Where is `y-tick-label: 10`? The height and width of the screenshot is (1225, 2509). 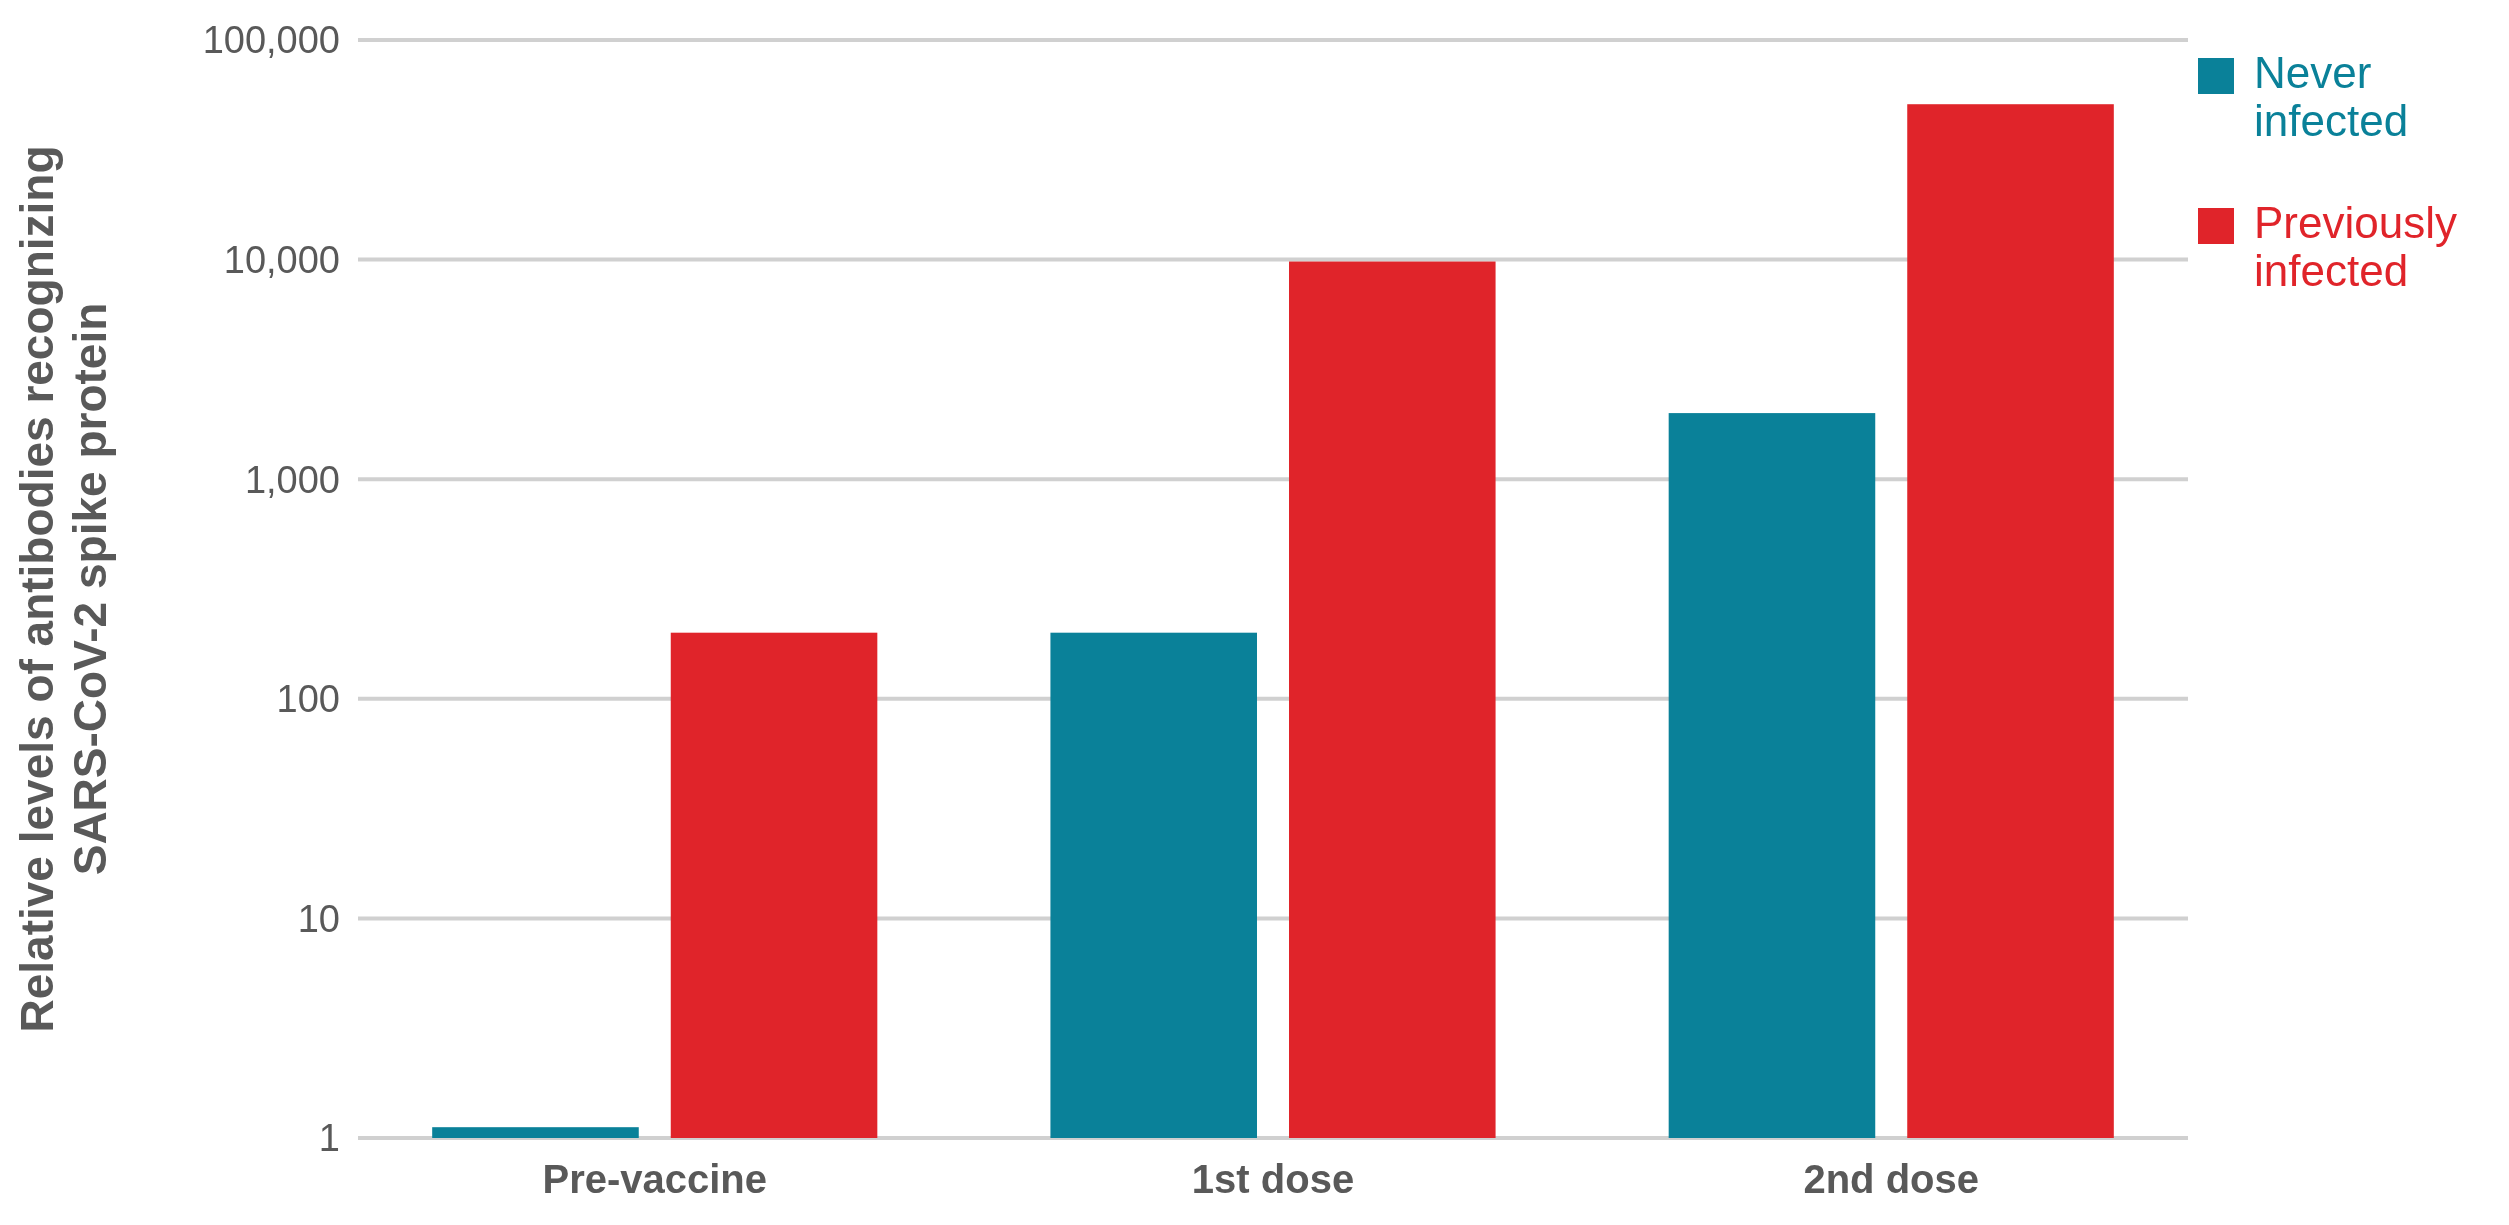
y-tick-label: 10 is located at coordinates (318, 918).